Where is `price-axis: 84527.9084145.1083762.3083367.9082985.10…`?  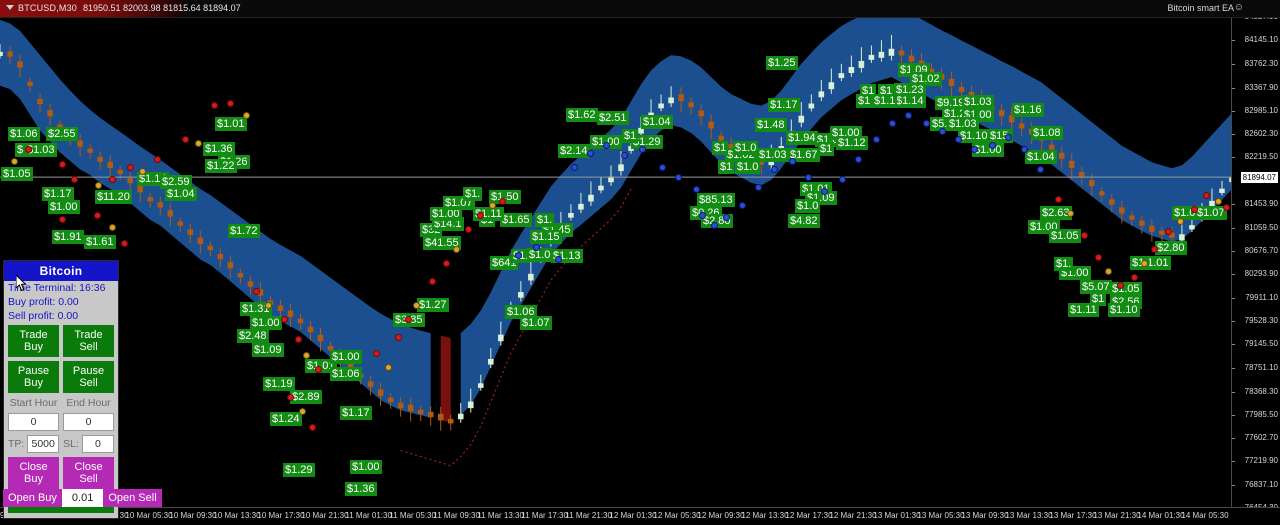 price-axis: 84527.9084145.1083762.3083367.9082985.10… is located at coordinates (1255, 262).